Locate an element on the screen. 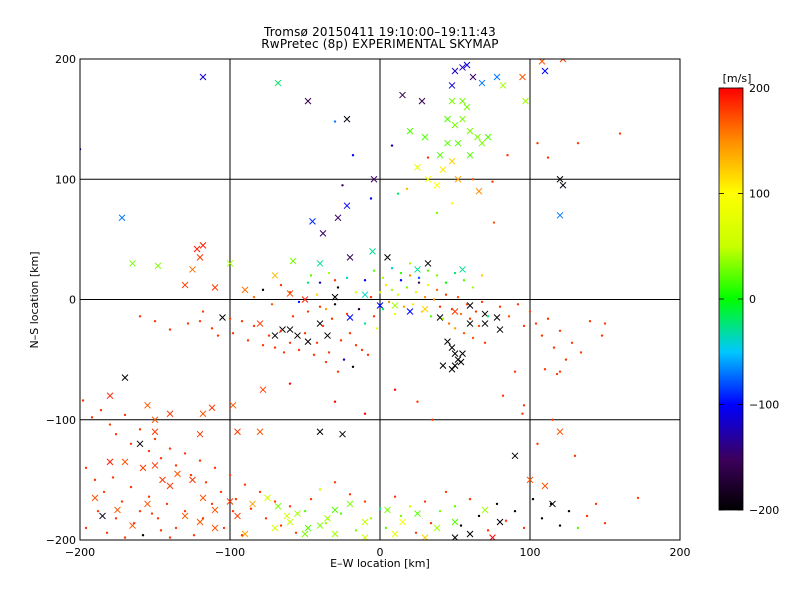  y-tick-label: 100 is located at coordinates (65, 179).